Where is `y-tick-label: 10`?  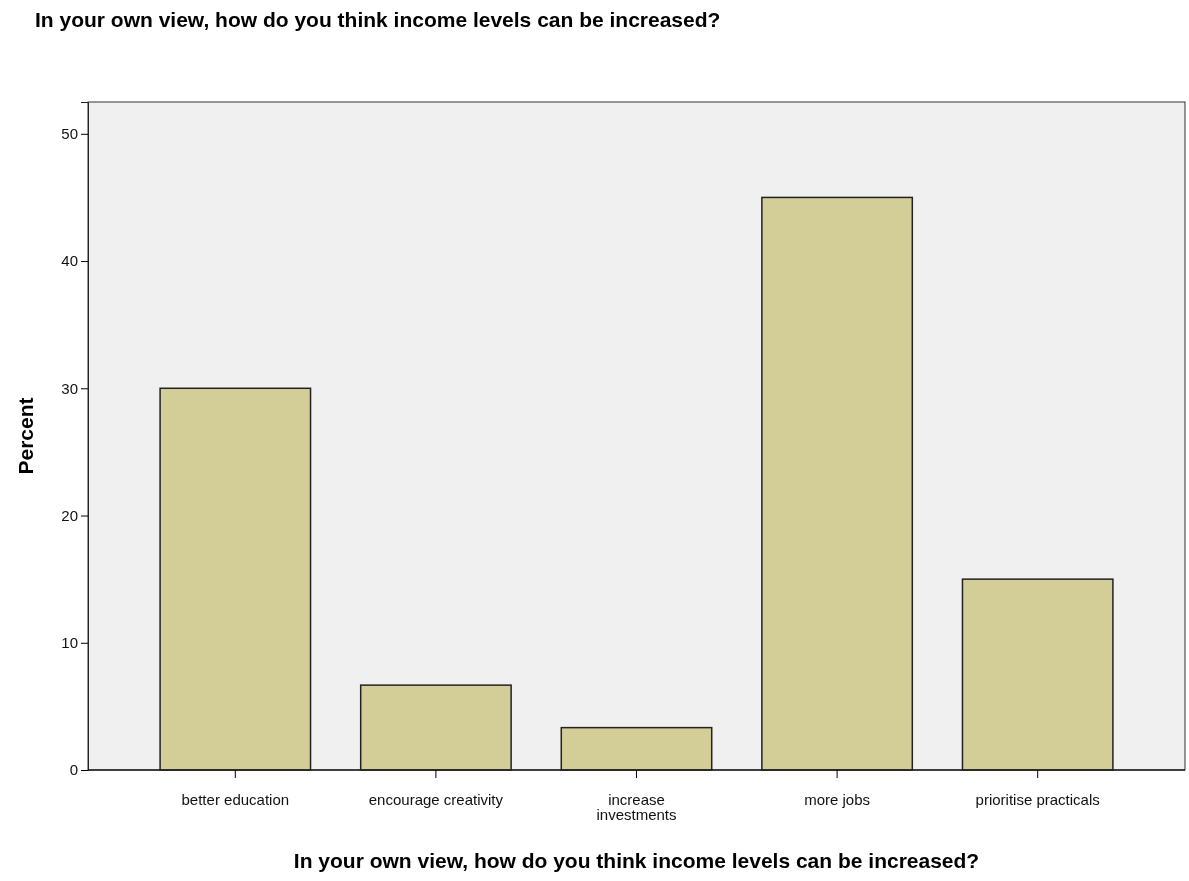
y-tick-label: 10 is located at coordinates (69, 643).